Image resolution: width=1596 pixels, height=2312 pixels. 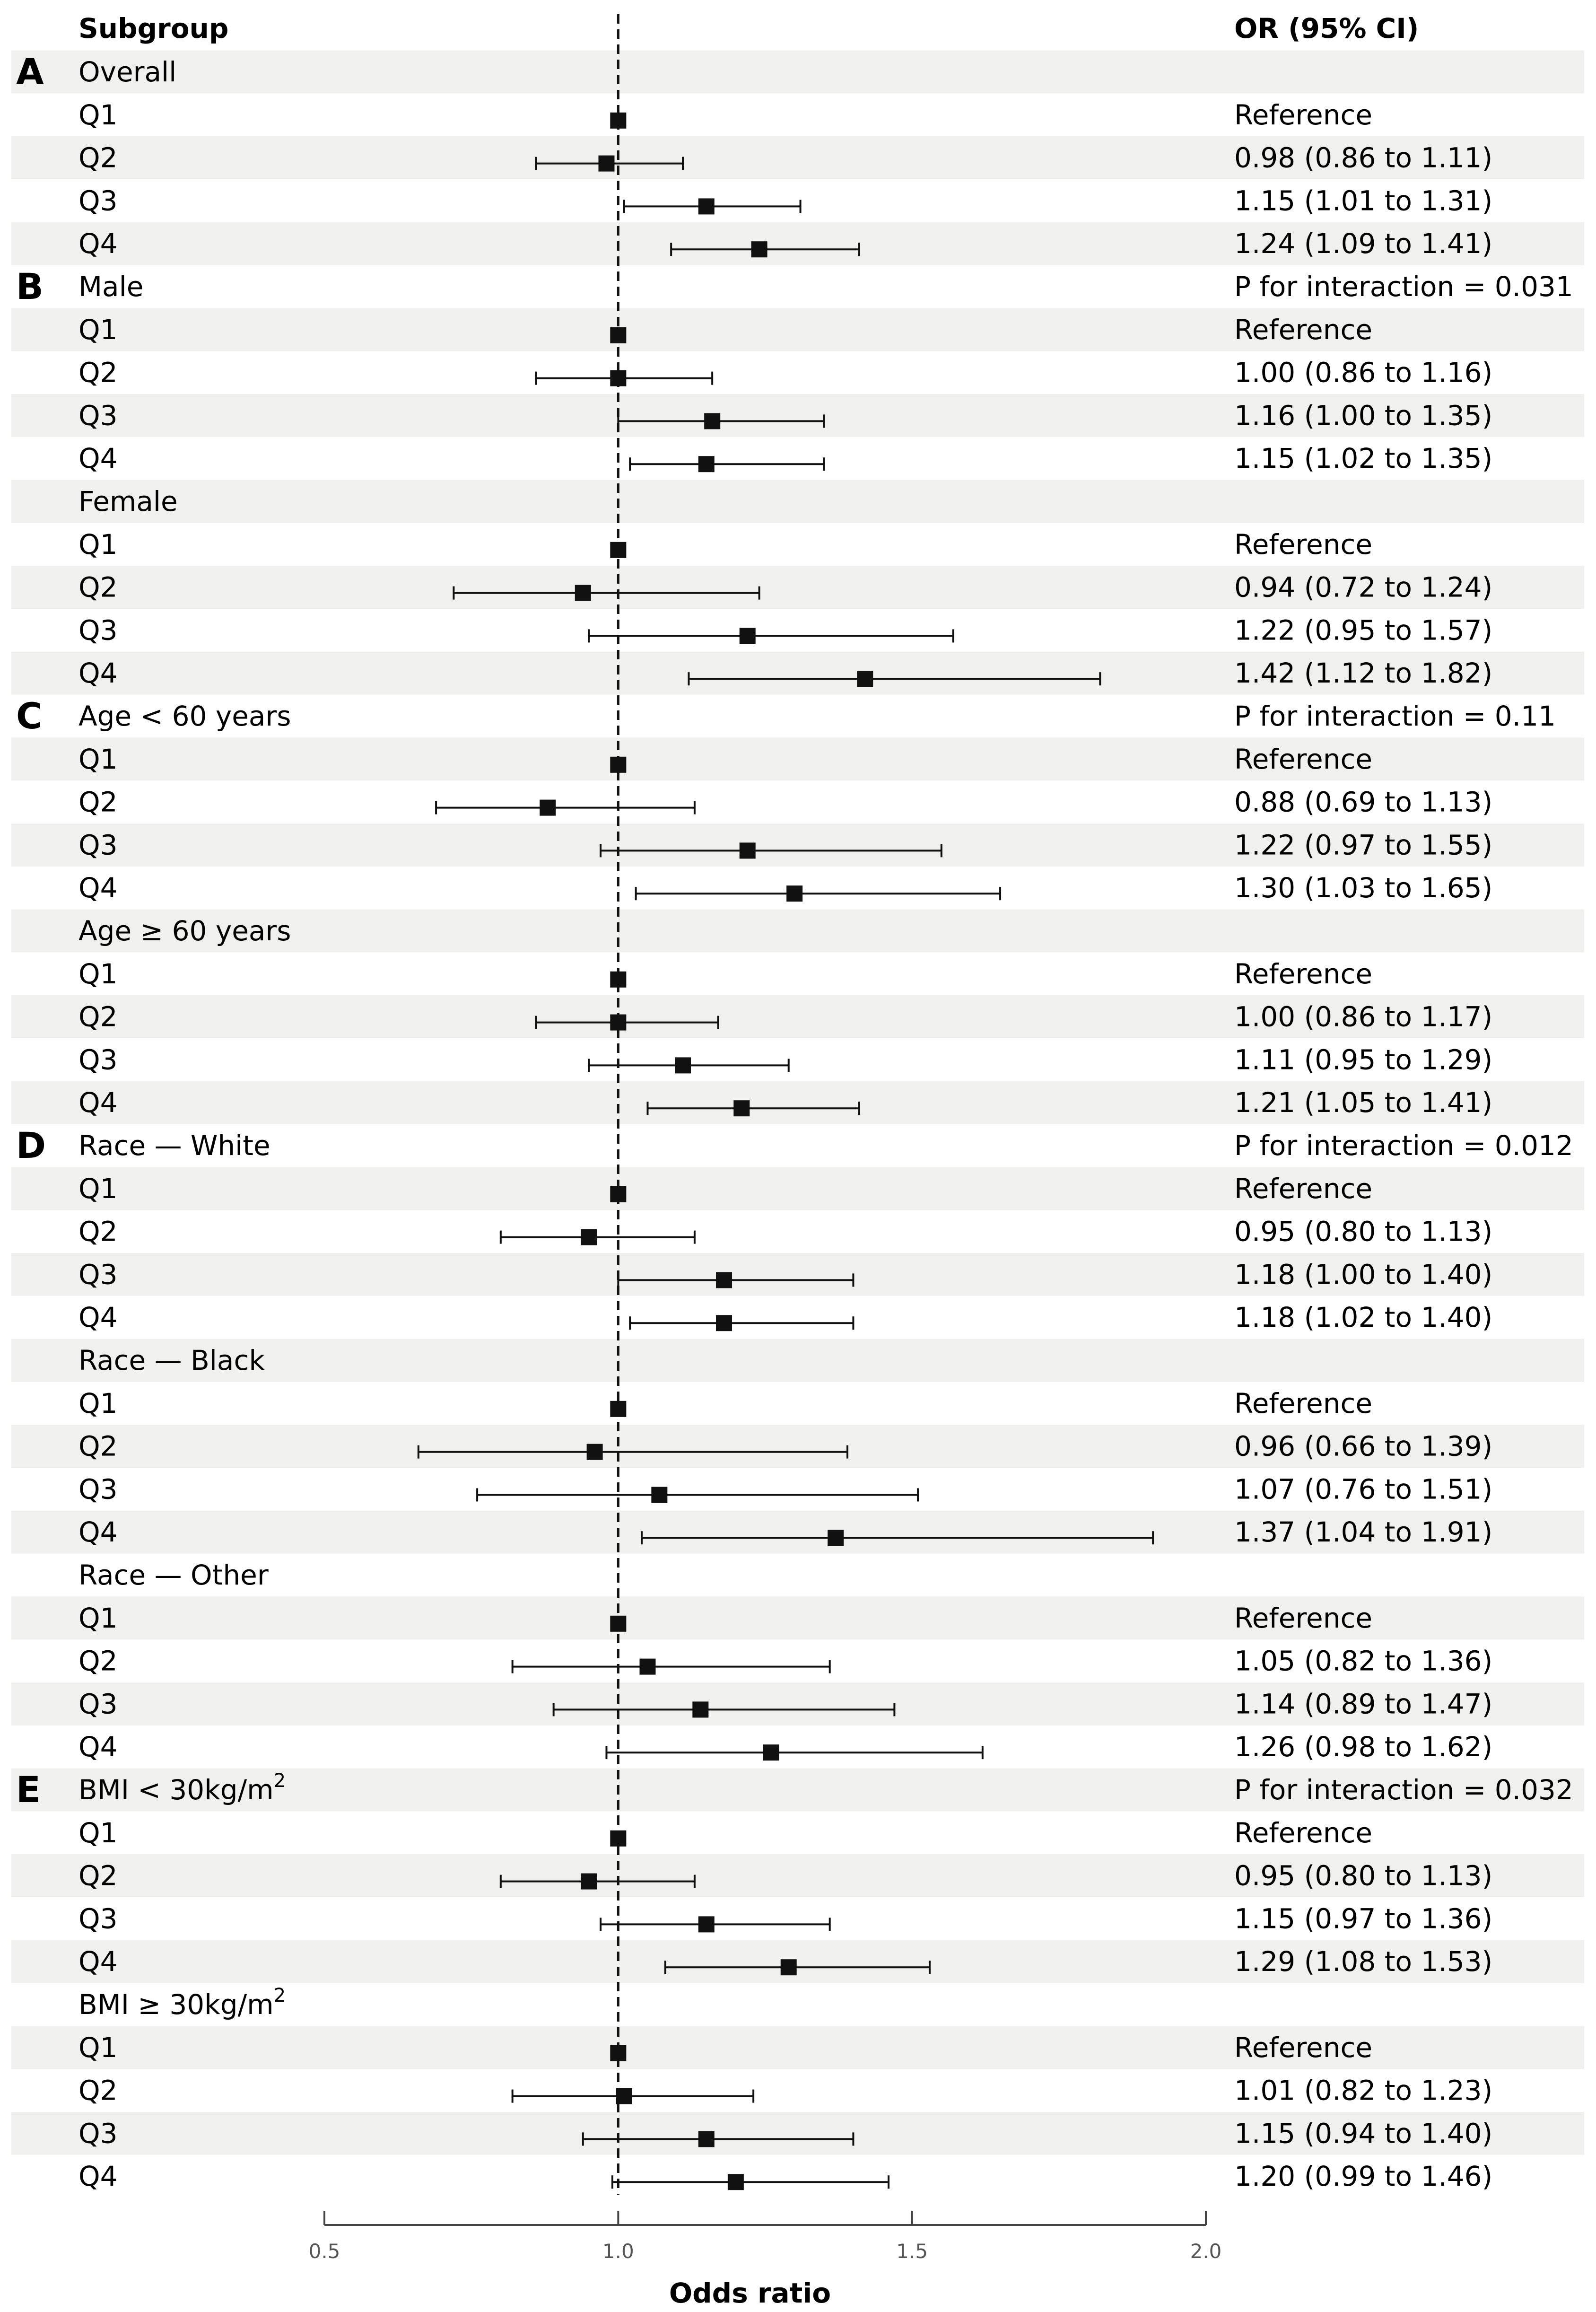 What do you see at coordinates (98, 1876) in the screenshot?
I see `quartile-label-43: Q2` at bounding box center [98, 1876].